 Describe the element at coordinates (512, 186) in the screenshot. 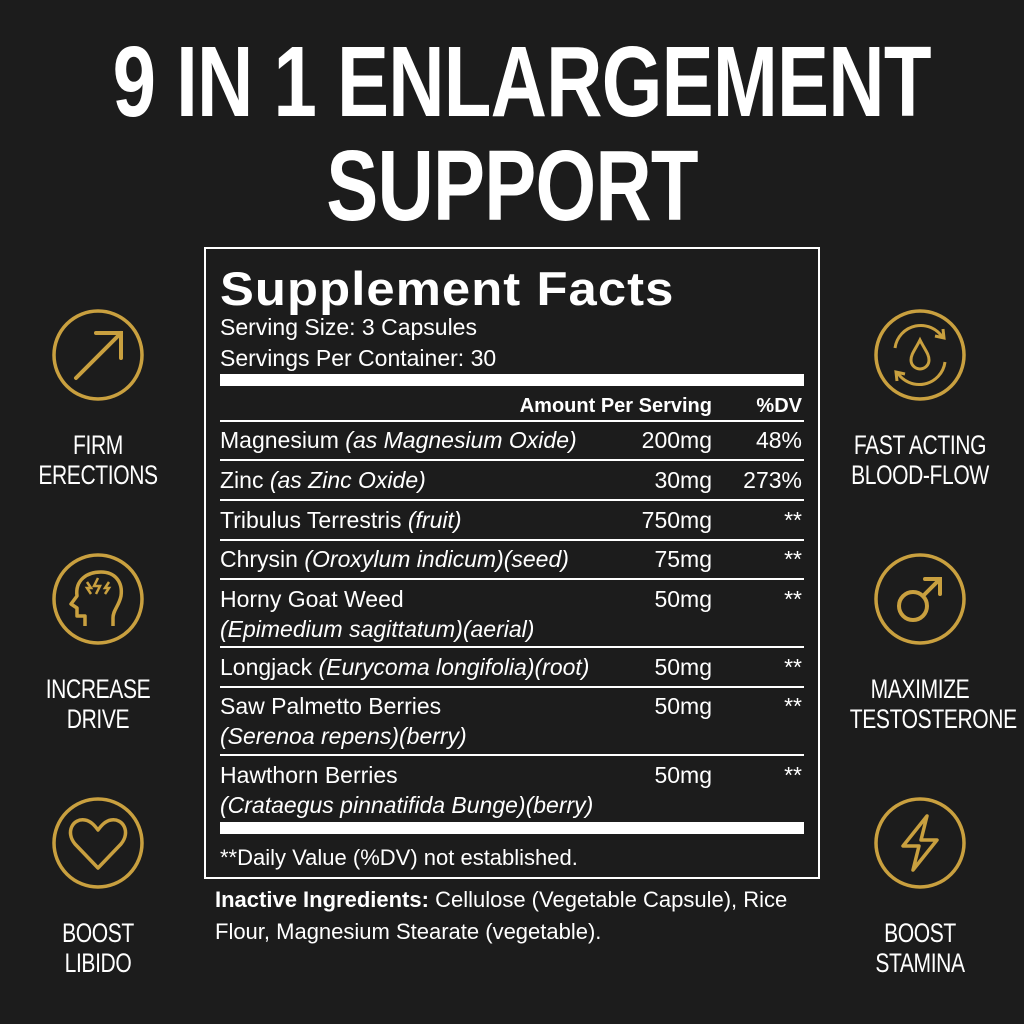

I see `title-line-2: SUPPORT` at that location.